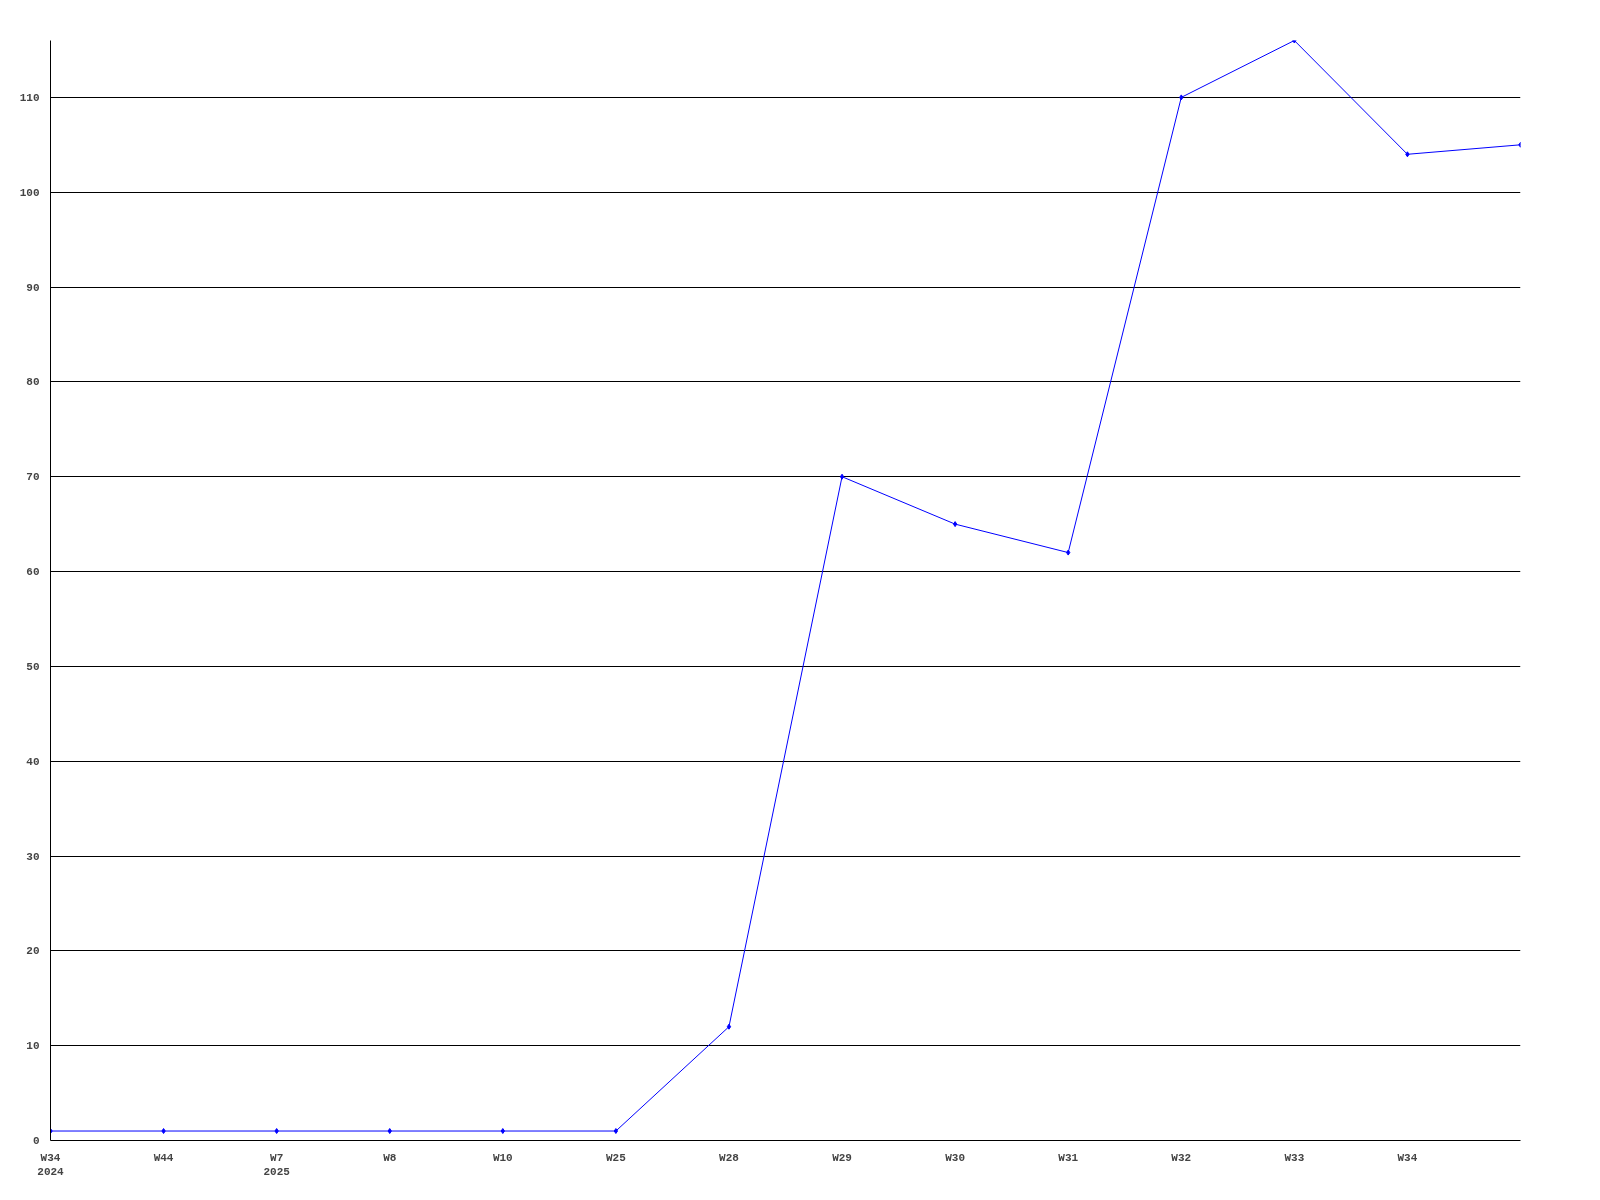  What do you see at coordinates (1068, 1157) in the screenshot?
I see `x-tick-label: W31` at bounding box center [1068, 1157].